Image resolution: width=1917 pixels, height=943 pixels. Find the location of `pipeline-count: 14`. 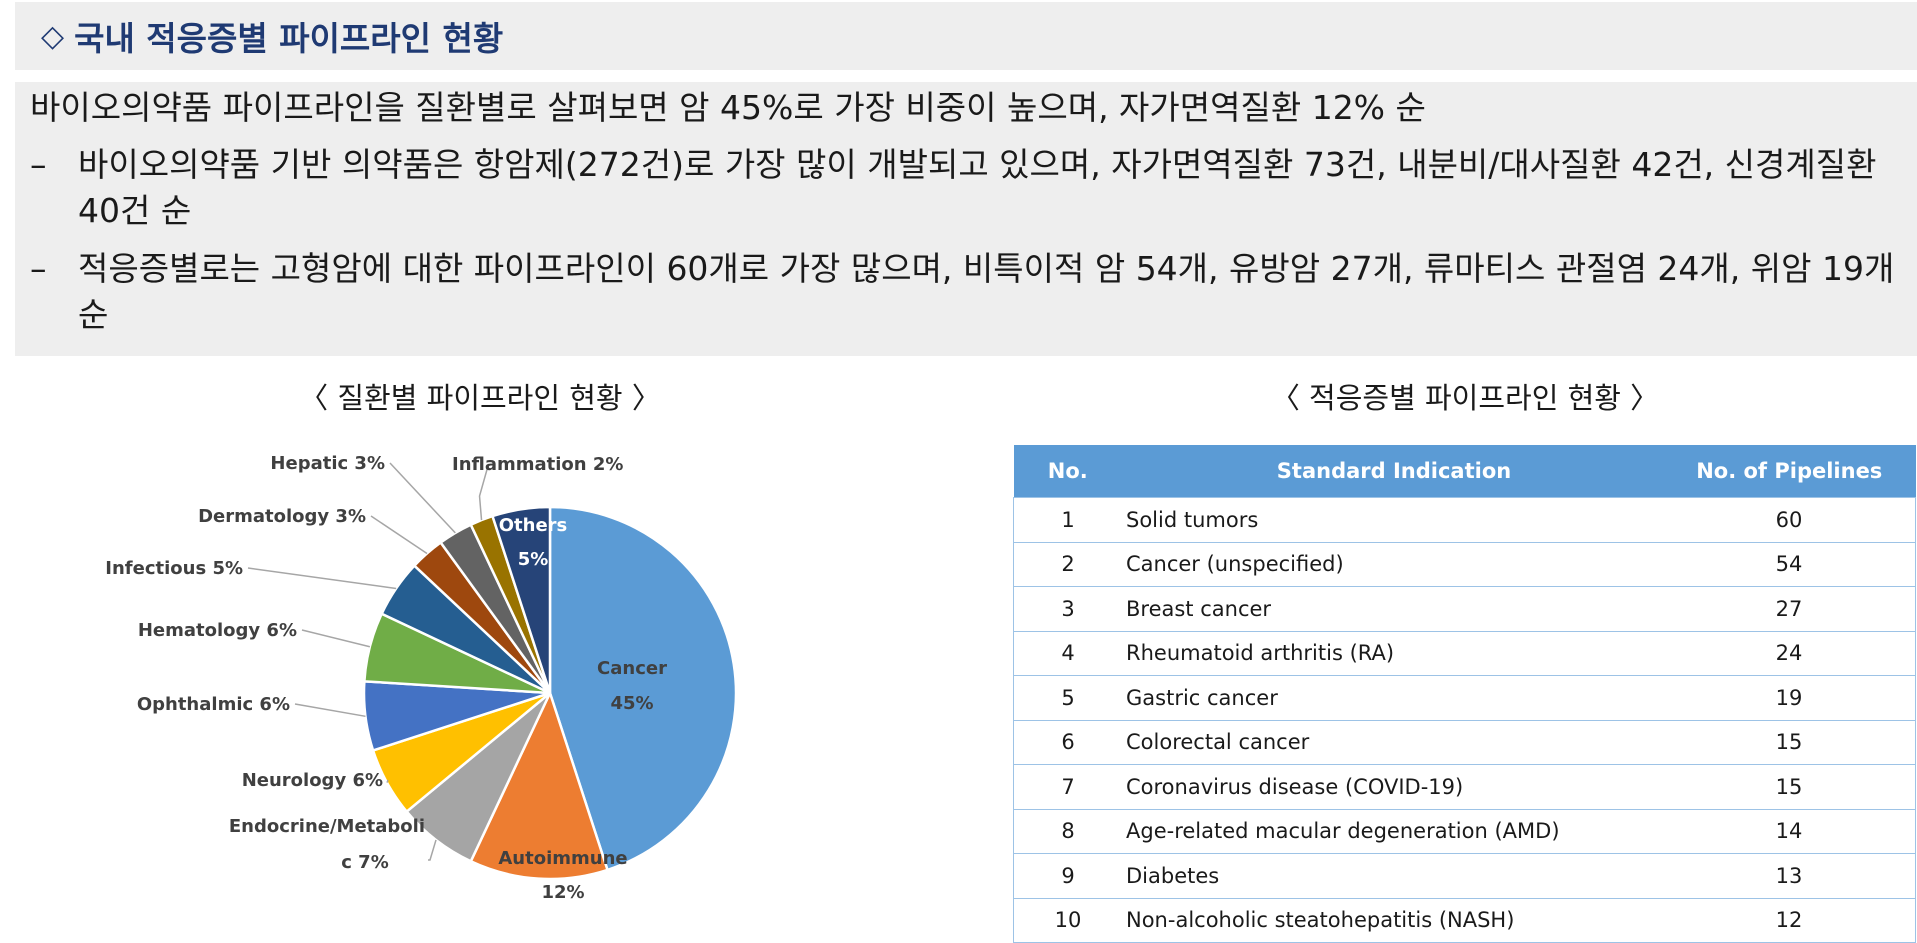

pipeline-count: 14 is located at coordinates (1789, 831).